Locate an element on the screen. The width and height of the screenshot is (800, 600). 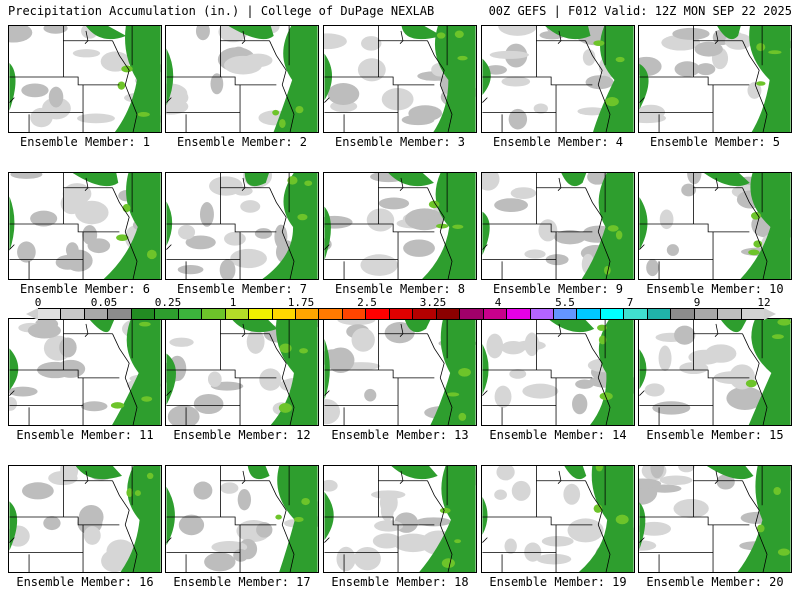
colorbar-tick-label: 5.5 is located at coordinates (565, 302).